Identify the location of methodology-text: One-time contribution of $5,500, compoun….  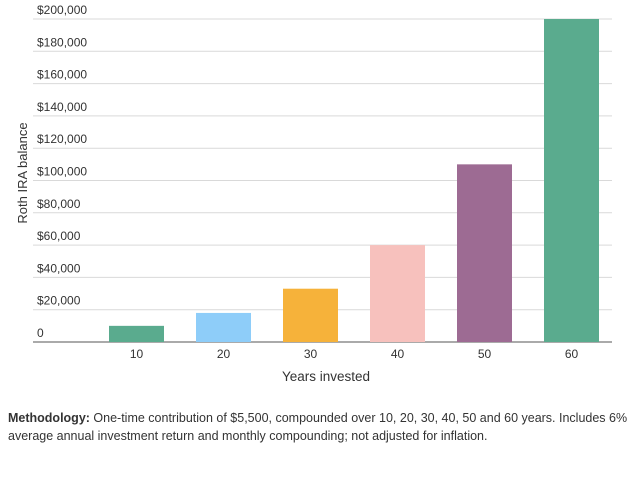
(318, 427).